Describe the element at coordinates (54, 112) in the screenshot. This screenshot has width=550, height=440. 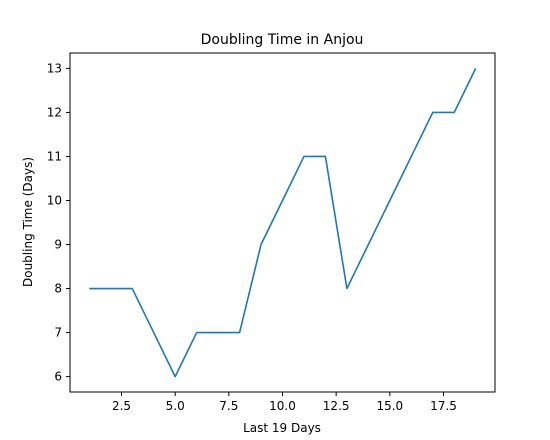
I see `y-tick-label: 12` at that location.